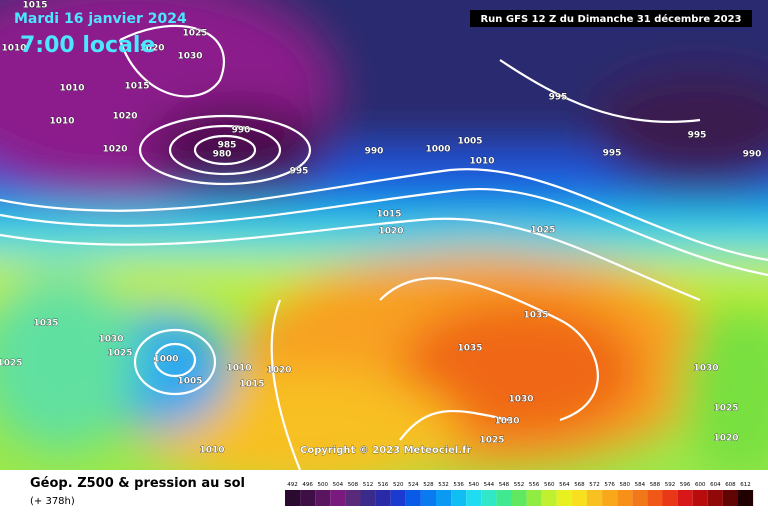 This screenshot has width=768, height=512. I want to click on legend-label: 512, so click(368, 485).